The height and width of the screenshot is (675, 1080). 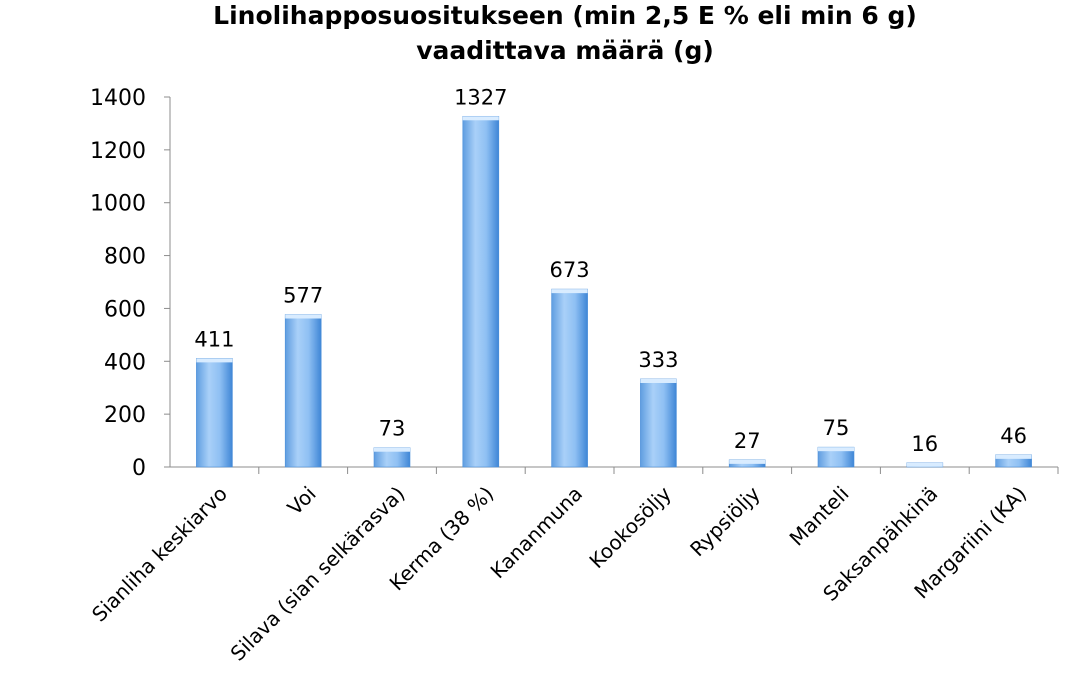 I want to click on y-tick-label: 1200, so click(x=118, y=151).